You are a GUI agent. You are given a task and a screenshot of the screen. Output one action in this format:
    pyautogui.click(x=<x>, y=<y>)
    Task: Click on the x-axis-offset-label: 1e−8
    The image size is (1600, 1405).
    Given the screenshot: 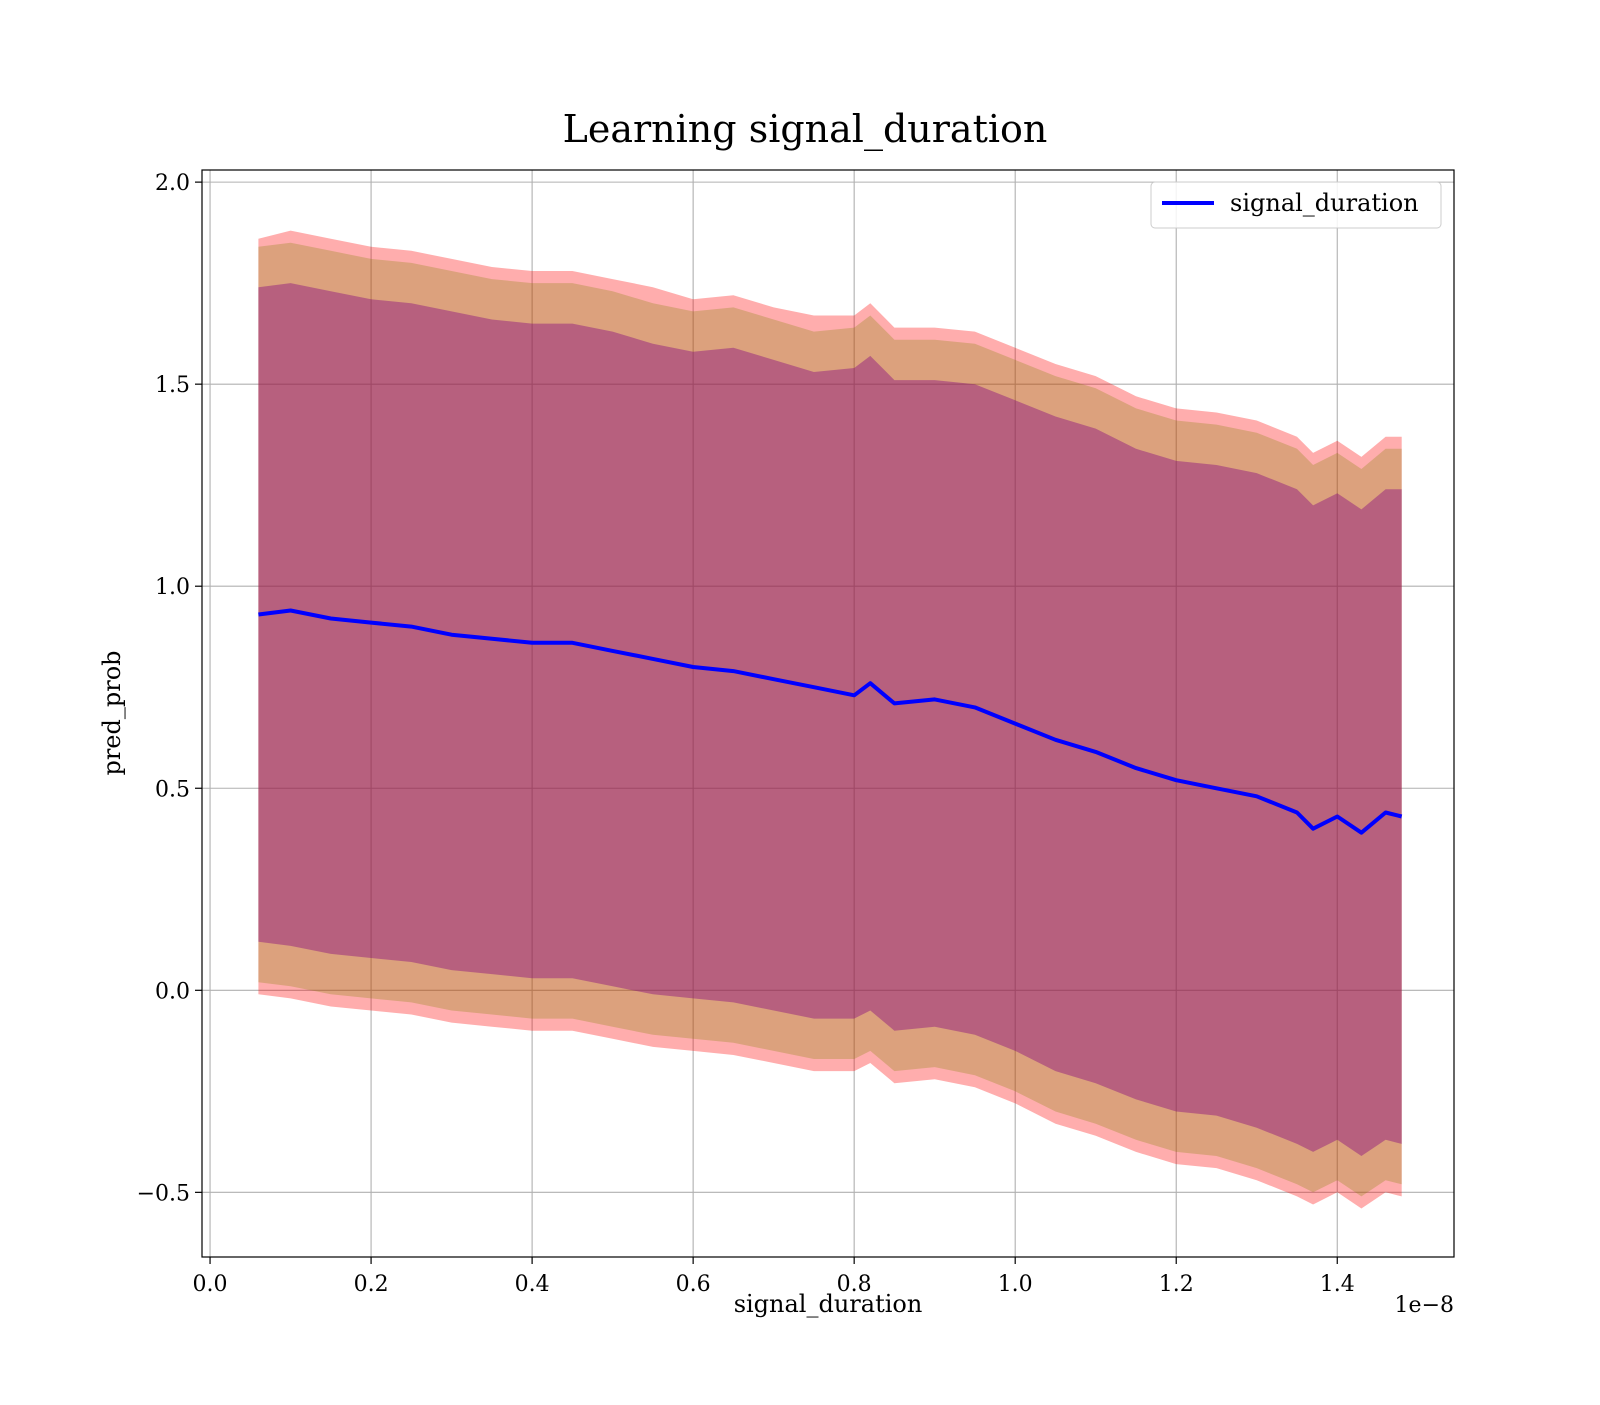 What is the action you would take?
    pyautogui.click(x=1424, y=1305)
    